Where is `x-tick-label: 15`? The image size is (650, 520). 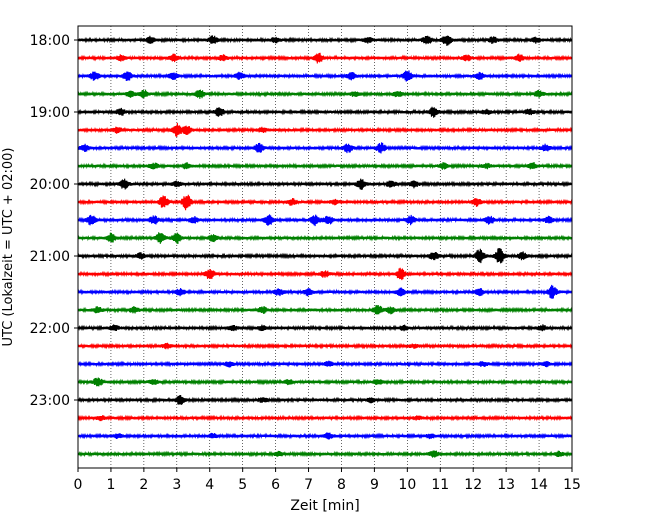 x-tick-label: 15 is located at coordinates (572, 485).